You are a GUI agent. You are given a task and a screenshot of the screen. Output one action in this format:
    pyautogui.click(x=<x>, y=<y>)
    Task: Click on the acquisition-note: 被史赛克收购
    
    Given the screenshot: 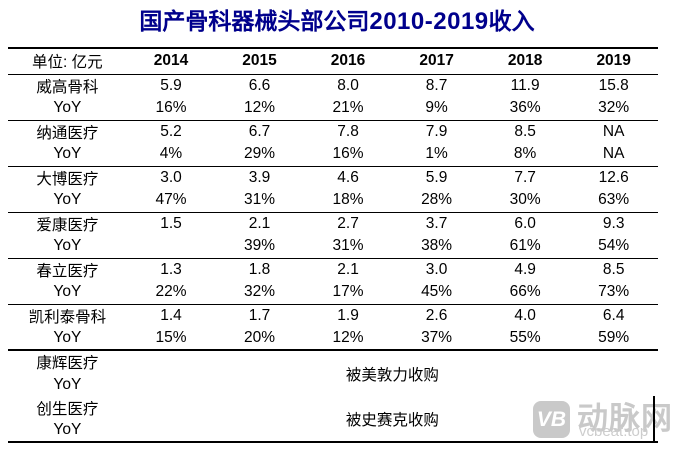 What is the action you would take?
    pyautogui.click(x=392, y=420)
    